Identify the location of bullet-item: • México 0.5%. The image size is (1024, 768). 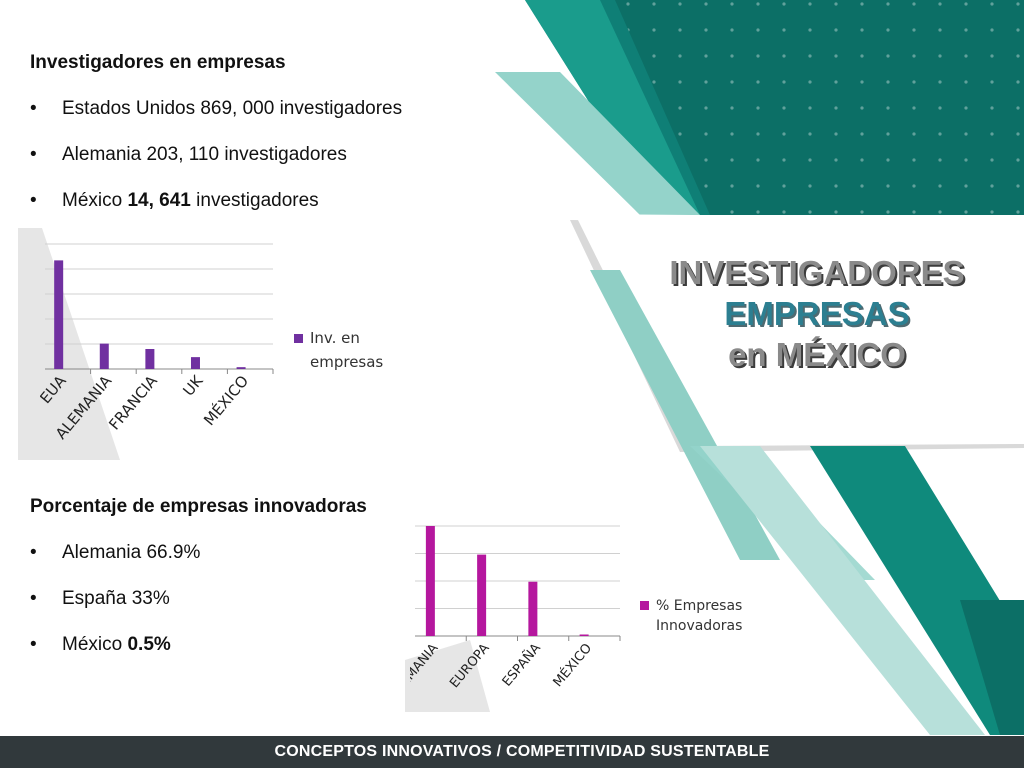
(100, 645).